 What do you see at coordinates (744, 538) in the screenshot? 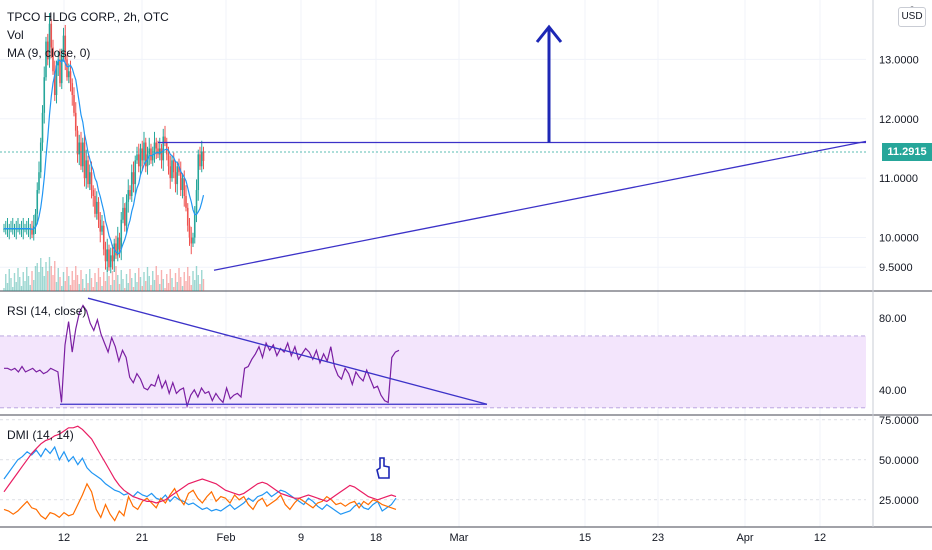
I see `x-tick-label: Apr` at bounding box center [744, 538].